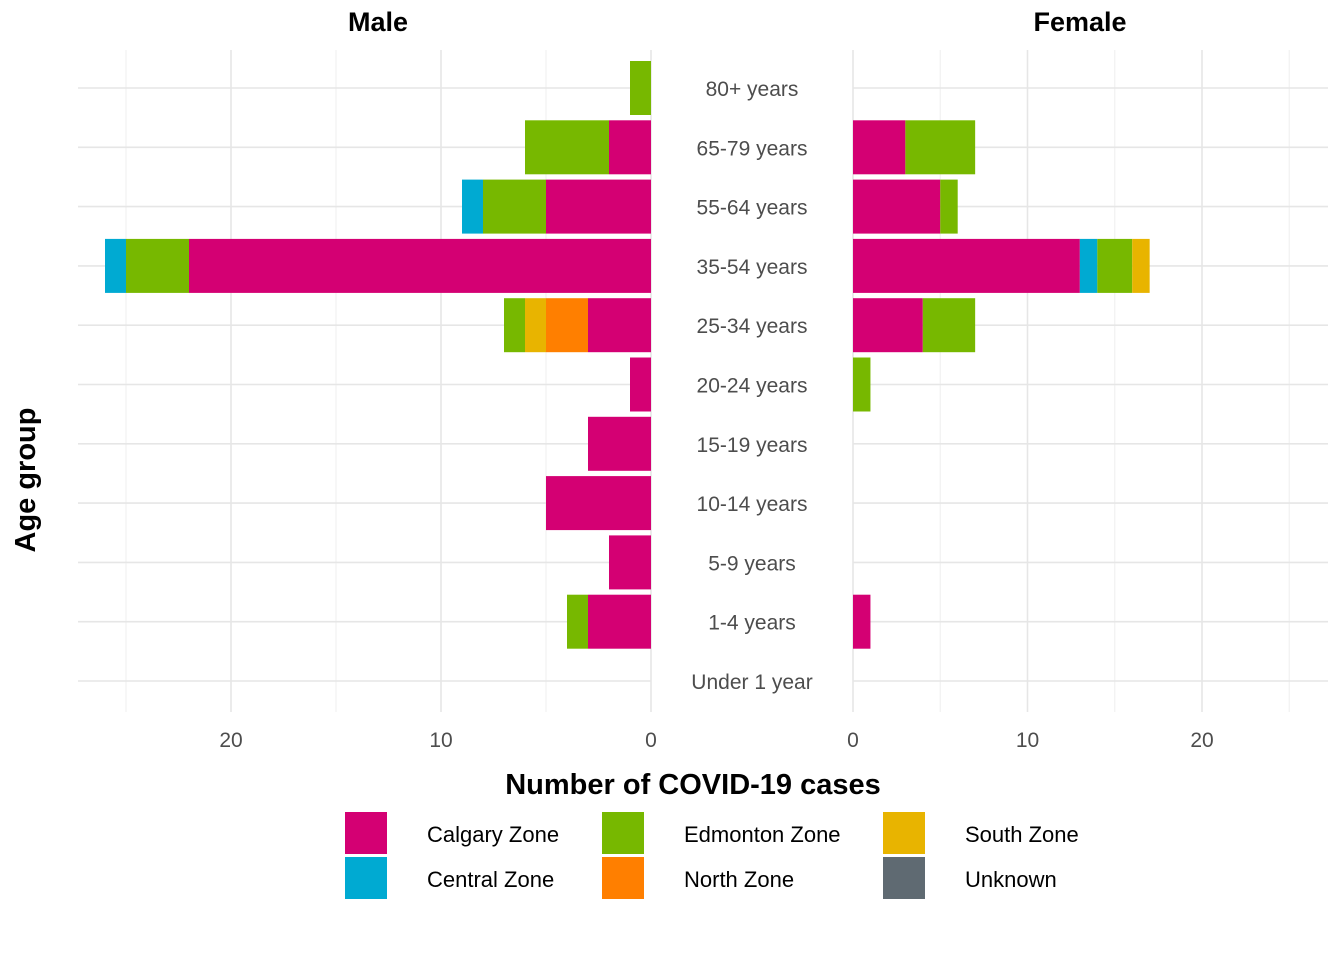 The image size is (1344, 960). What do you see at coordinates (752, 445) in the screenshot?
I see `y-tick-label: 15-19 years` at bounding box center [752, 445].